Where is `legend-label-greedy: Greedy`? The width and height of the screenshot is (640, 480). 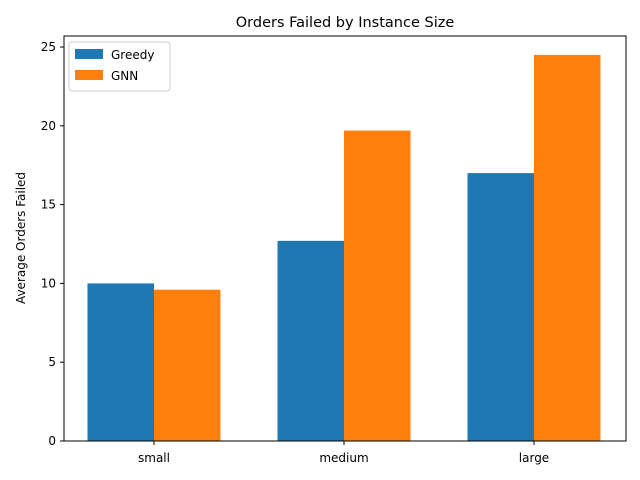 legend-label-greedy: Greedy is located at coordinates (132, 55).